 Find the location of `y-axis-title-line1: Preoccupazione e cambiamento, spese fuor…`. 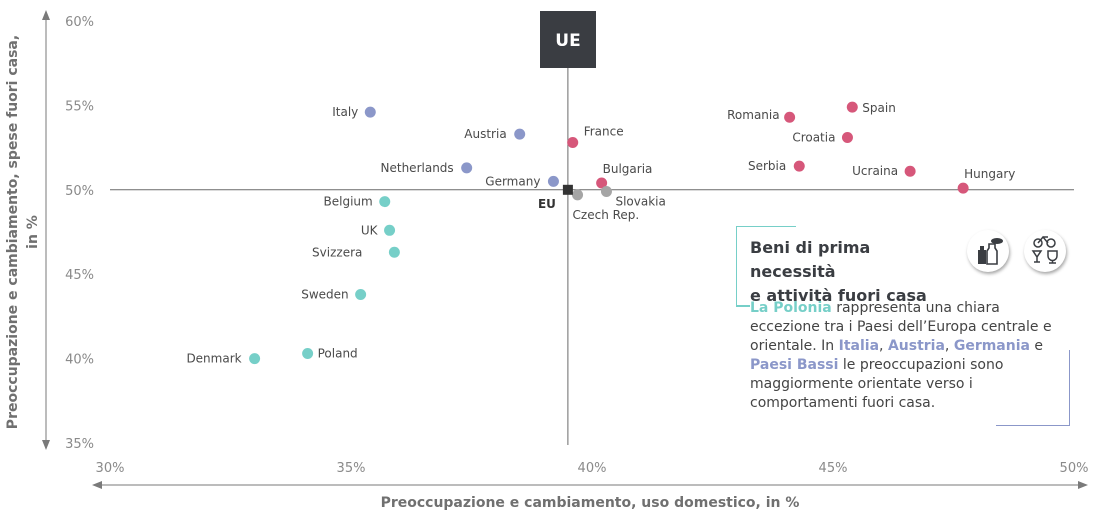

y-axis-title-line1: Preoccupazione e cambiamento, spese fuor… is located at coordinates (13, 232).